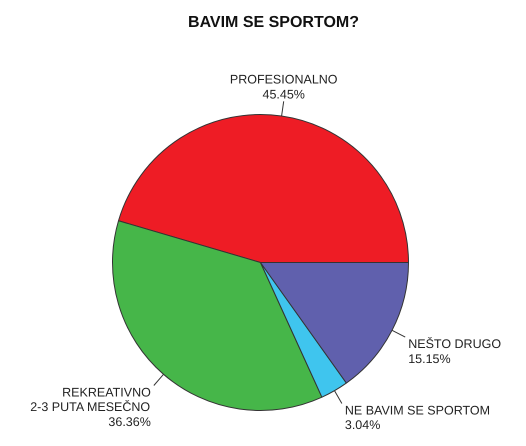  What do you see at coordinates (91, 399) in the screenshot?
I see `slice-label: REKREATIVNO 2-3 PUTA MESEČNO` at bounding box center [91, 399].